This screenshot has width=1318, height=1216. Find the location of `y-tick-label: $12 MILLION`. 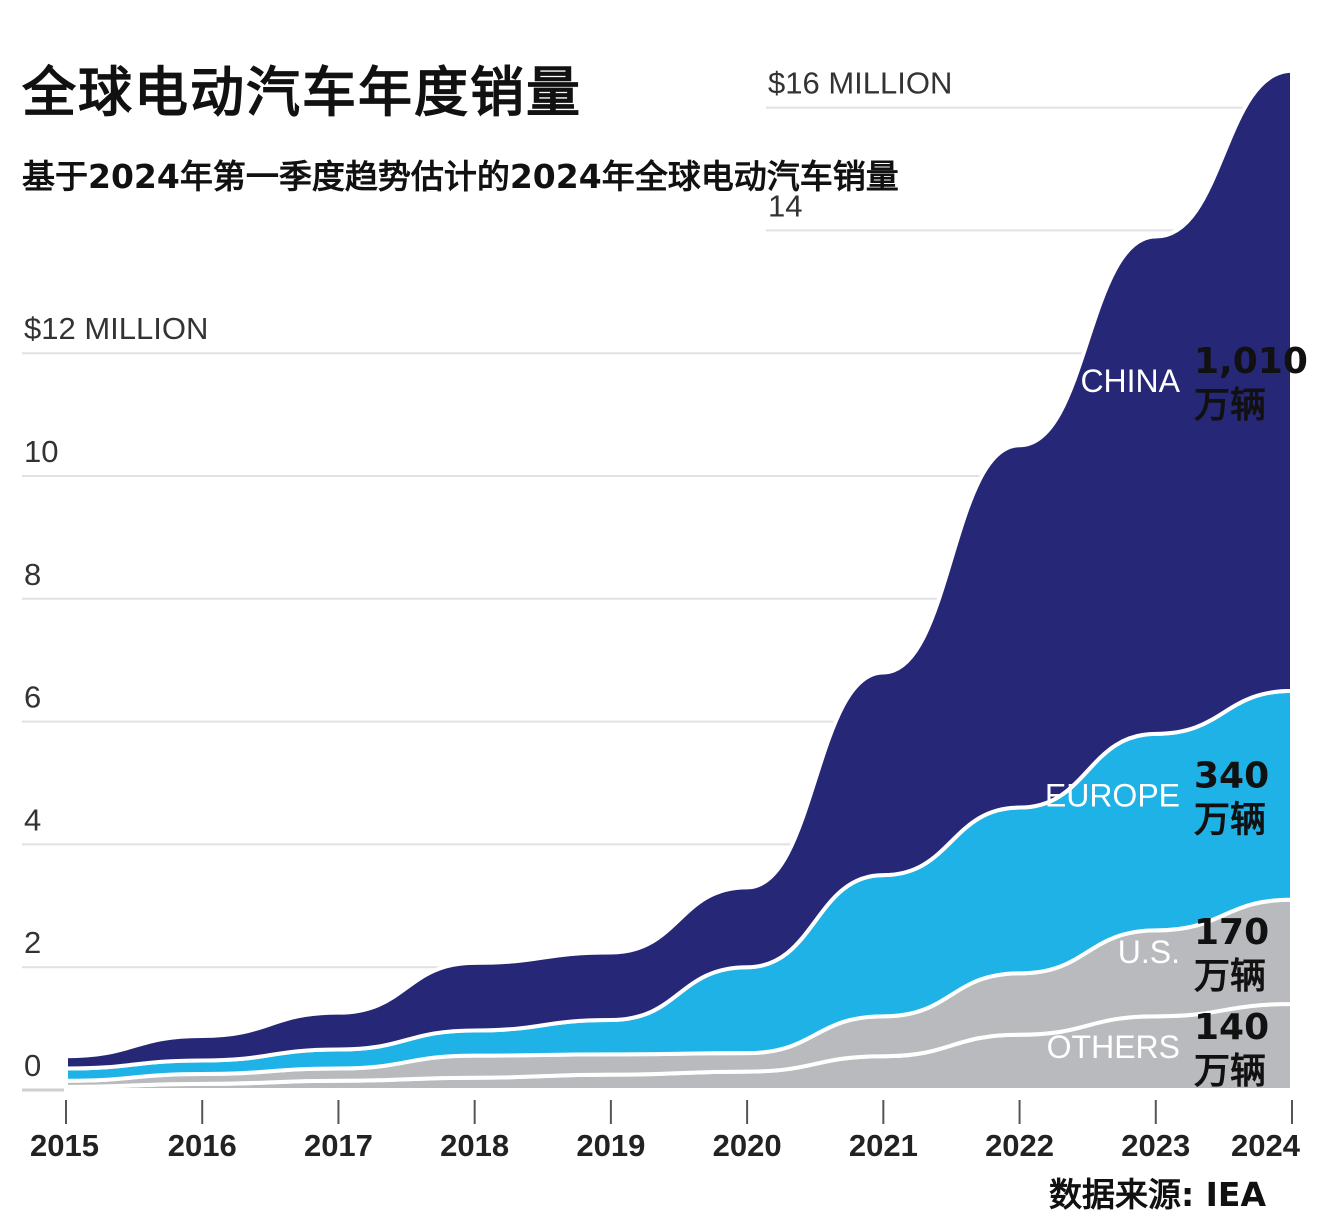

y-tick-label: $12 MILLION is located at coordinates (116, 328).